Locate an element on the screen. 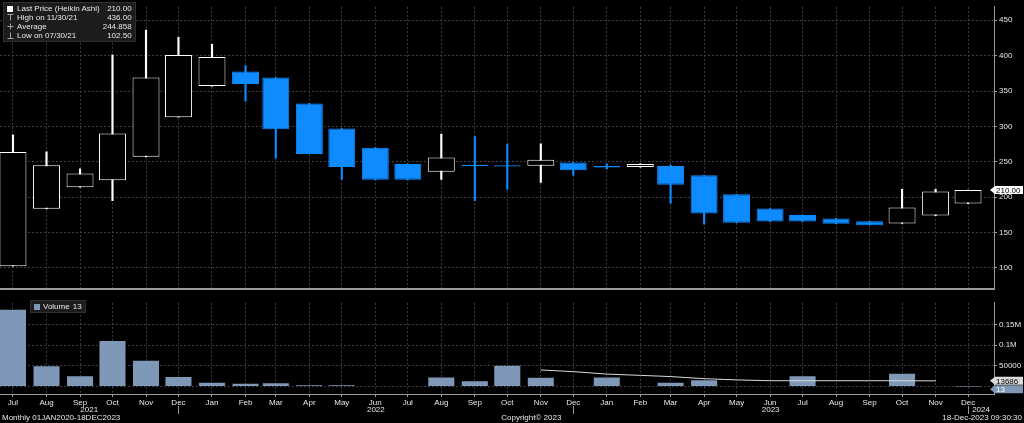 This screenshot has height=423, width=1024. y-tick-label: 50000 is located at coordinates (1010, 366).